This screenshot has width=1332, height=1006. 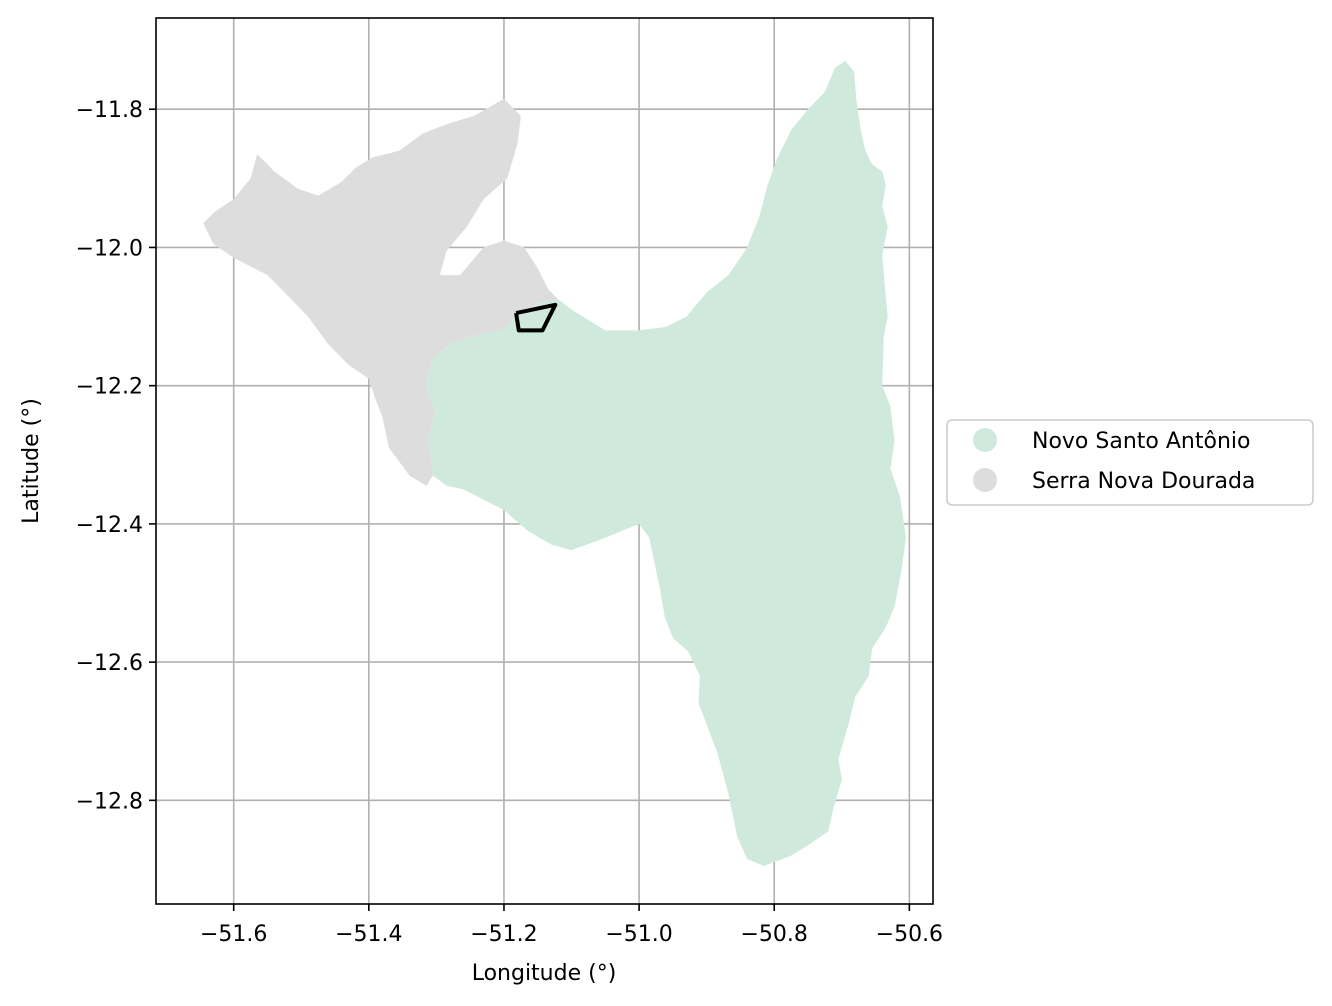 What do you see at coordinates (109, 525) in the screenshot?
I see `y-tick-label: −12.4` at bounding box center [109, 525].